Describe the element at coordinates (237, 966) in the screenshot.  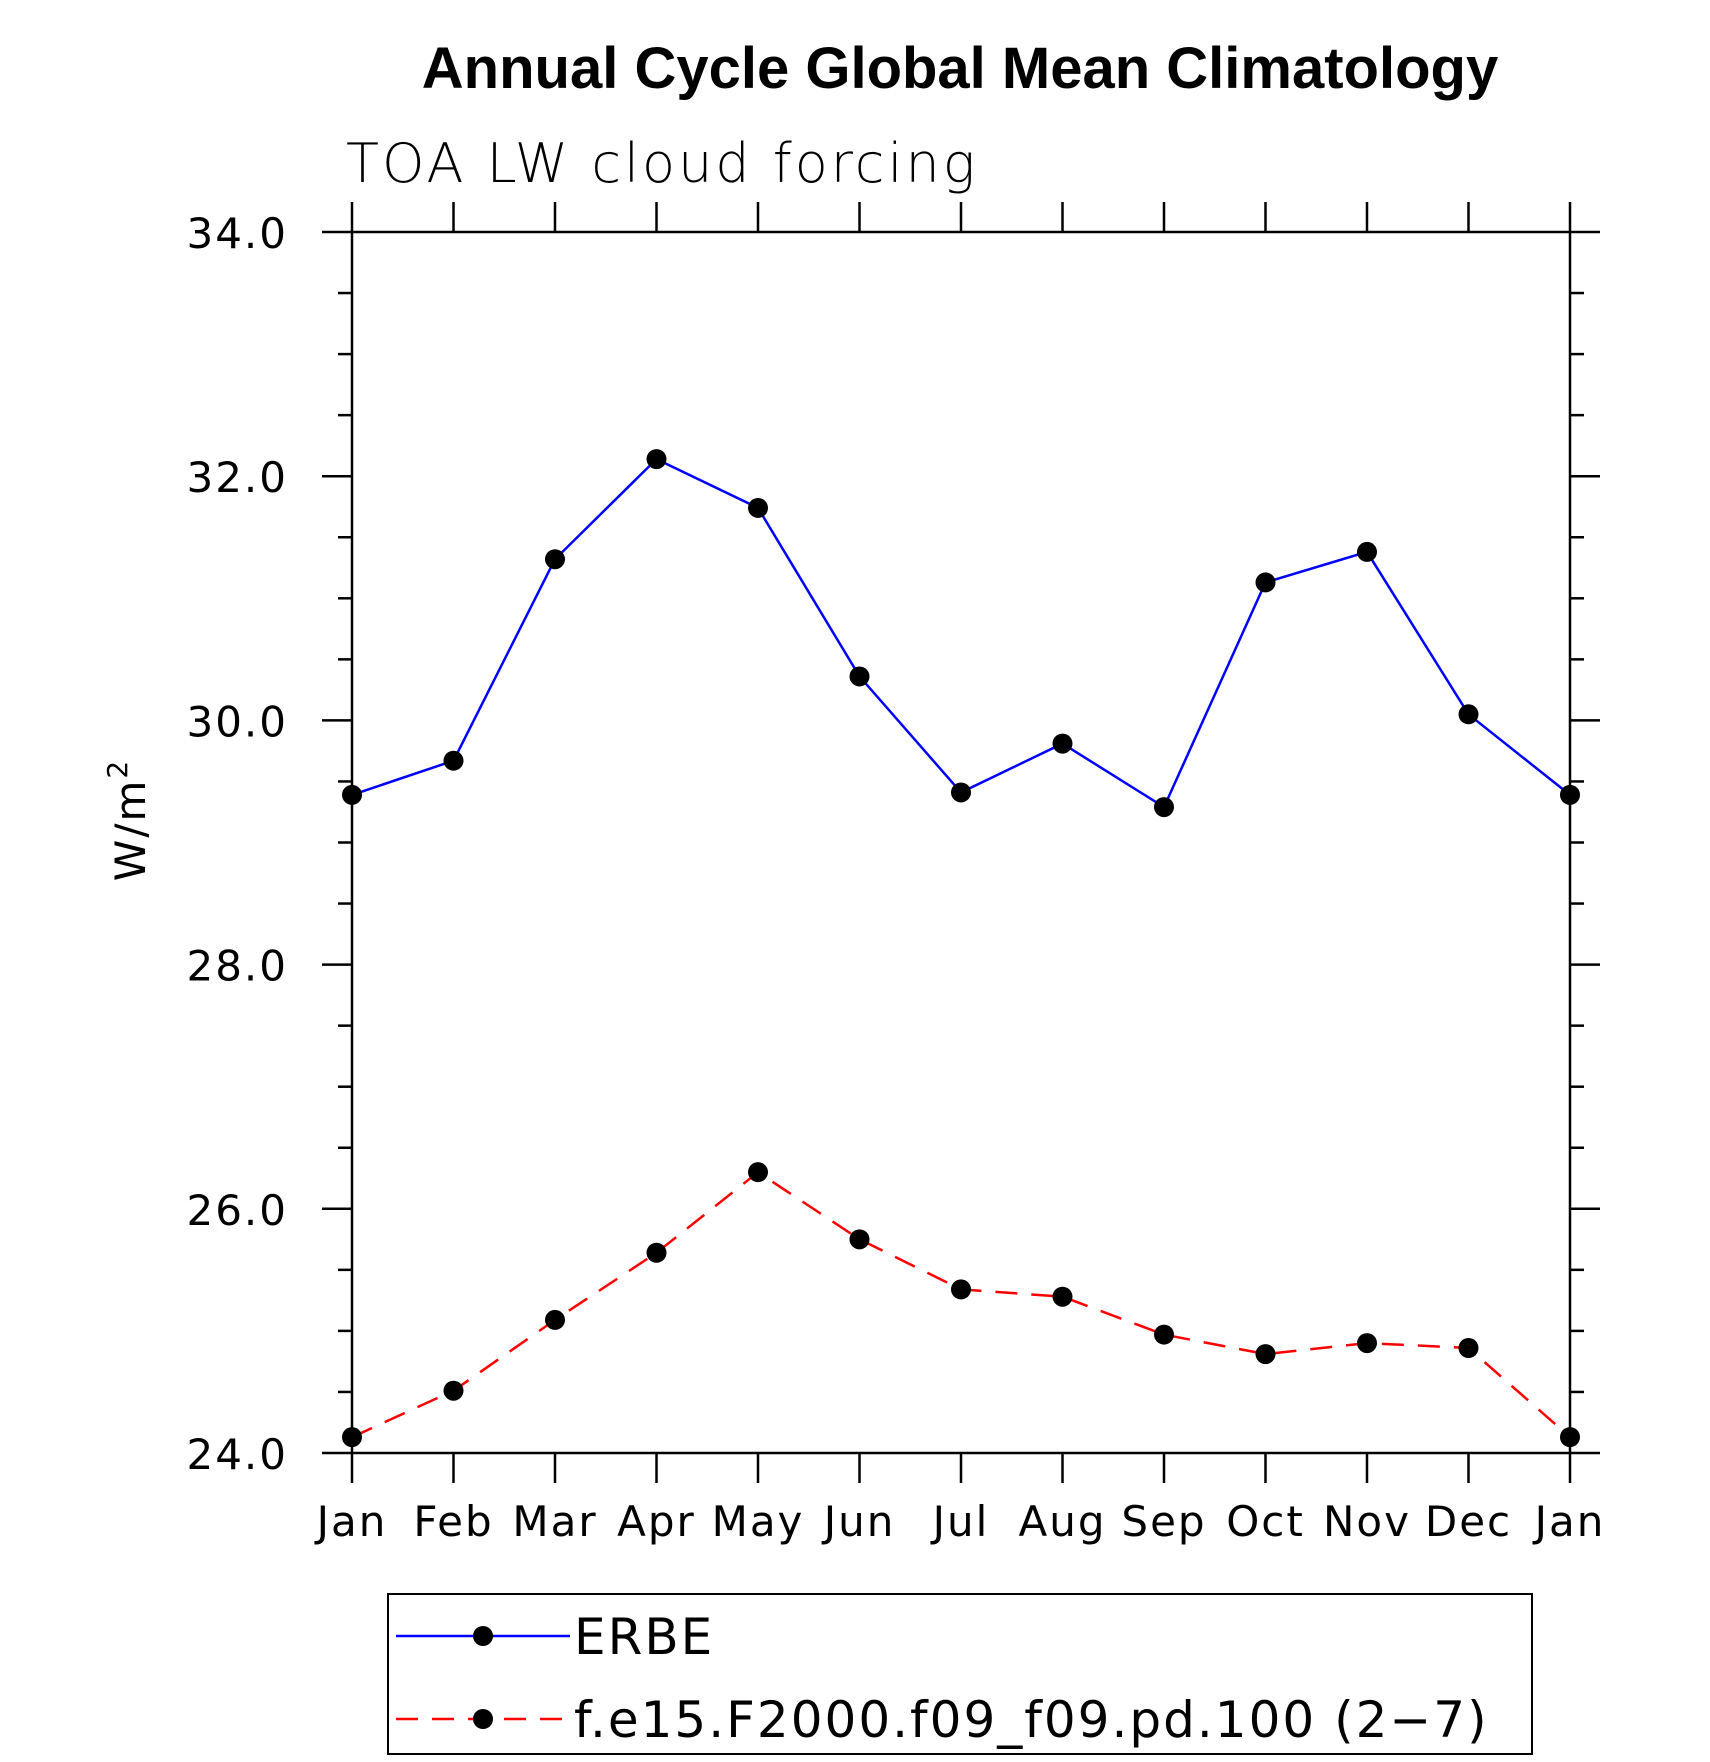
I see `y-tick-label: 28.0` at that location.